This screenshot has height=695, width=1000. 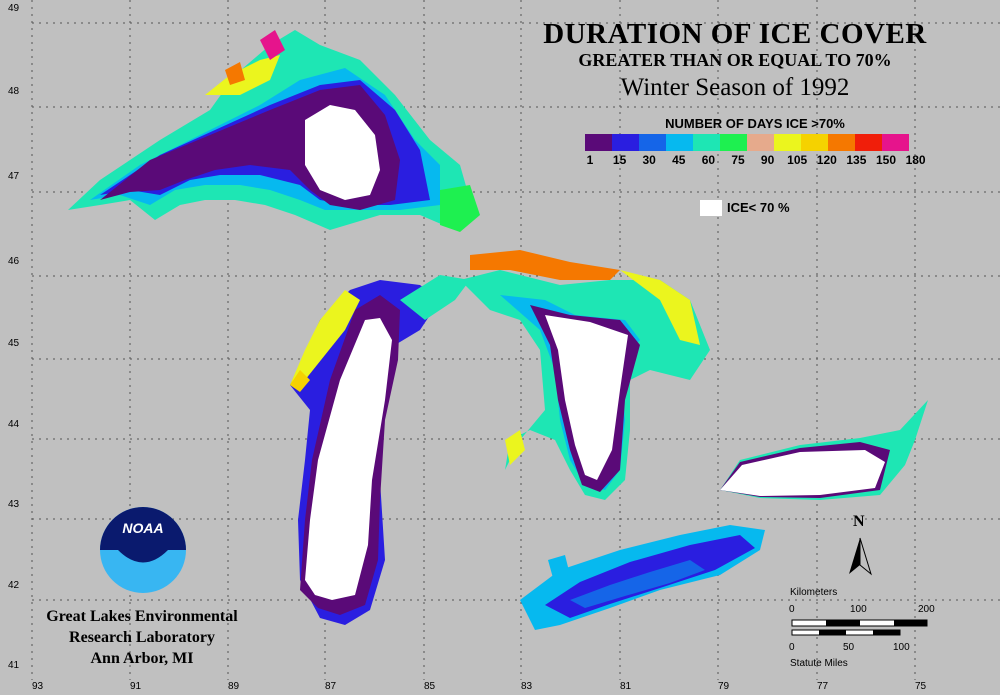 What do you see at coordinates (331, 686) in the screenshot?
I see `longitude-label: 87` at bounding box center [331, 686].